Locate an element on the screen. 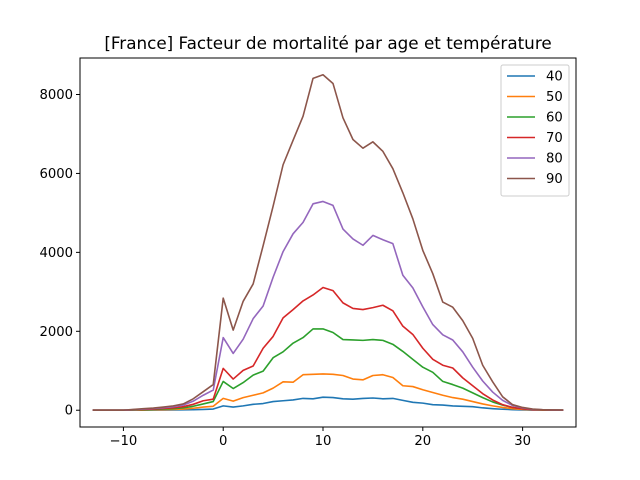 This screenshot has height=480, width=640. legend: 40 50 60 70 80 90 is located at coordinates (535, 130).